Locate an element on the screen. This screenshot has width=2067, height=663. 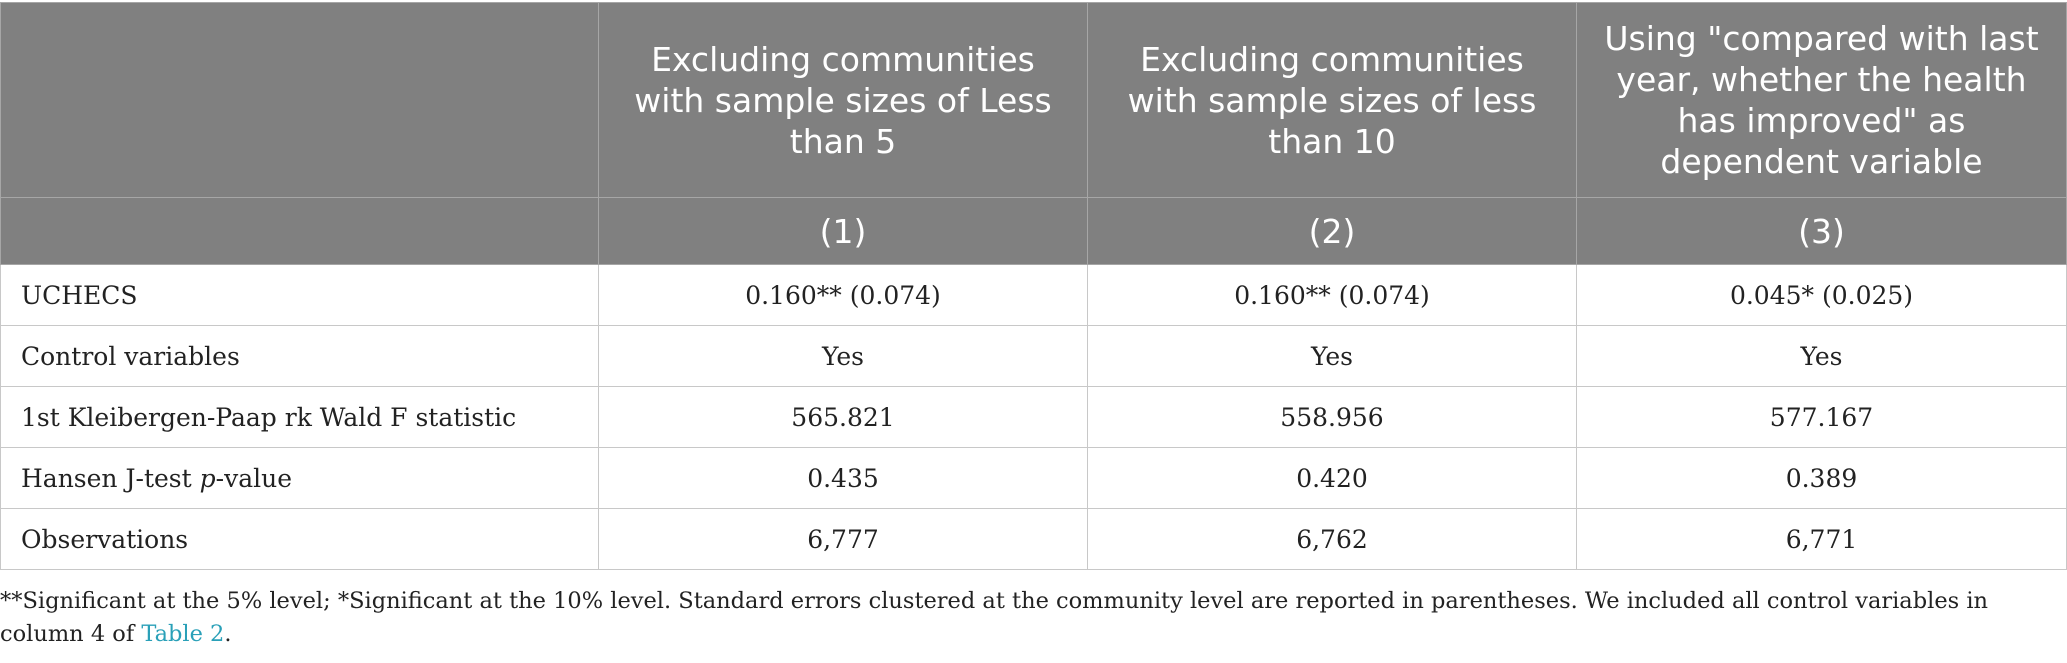
row-label-prefix: Hansen J-test is located at coordinates (110, 478).